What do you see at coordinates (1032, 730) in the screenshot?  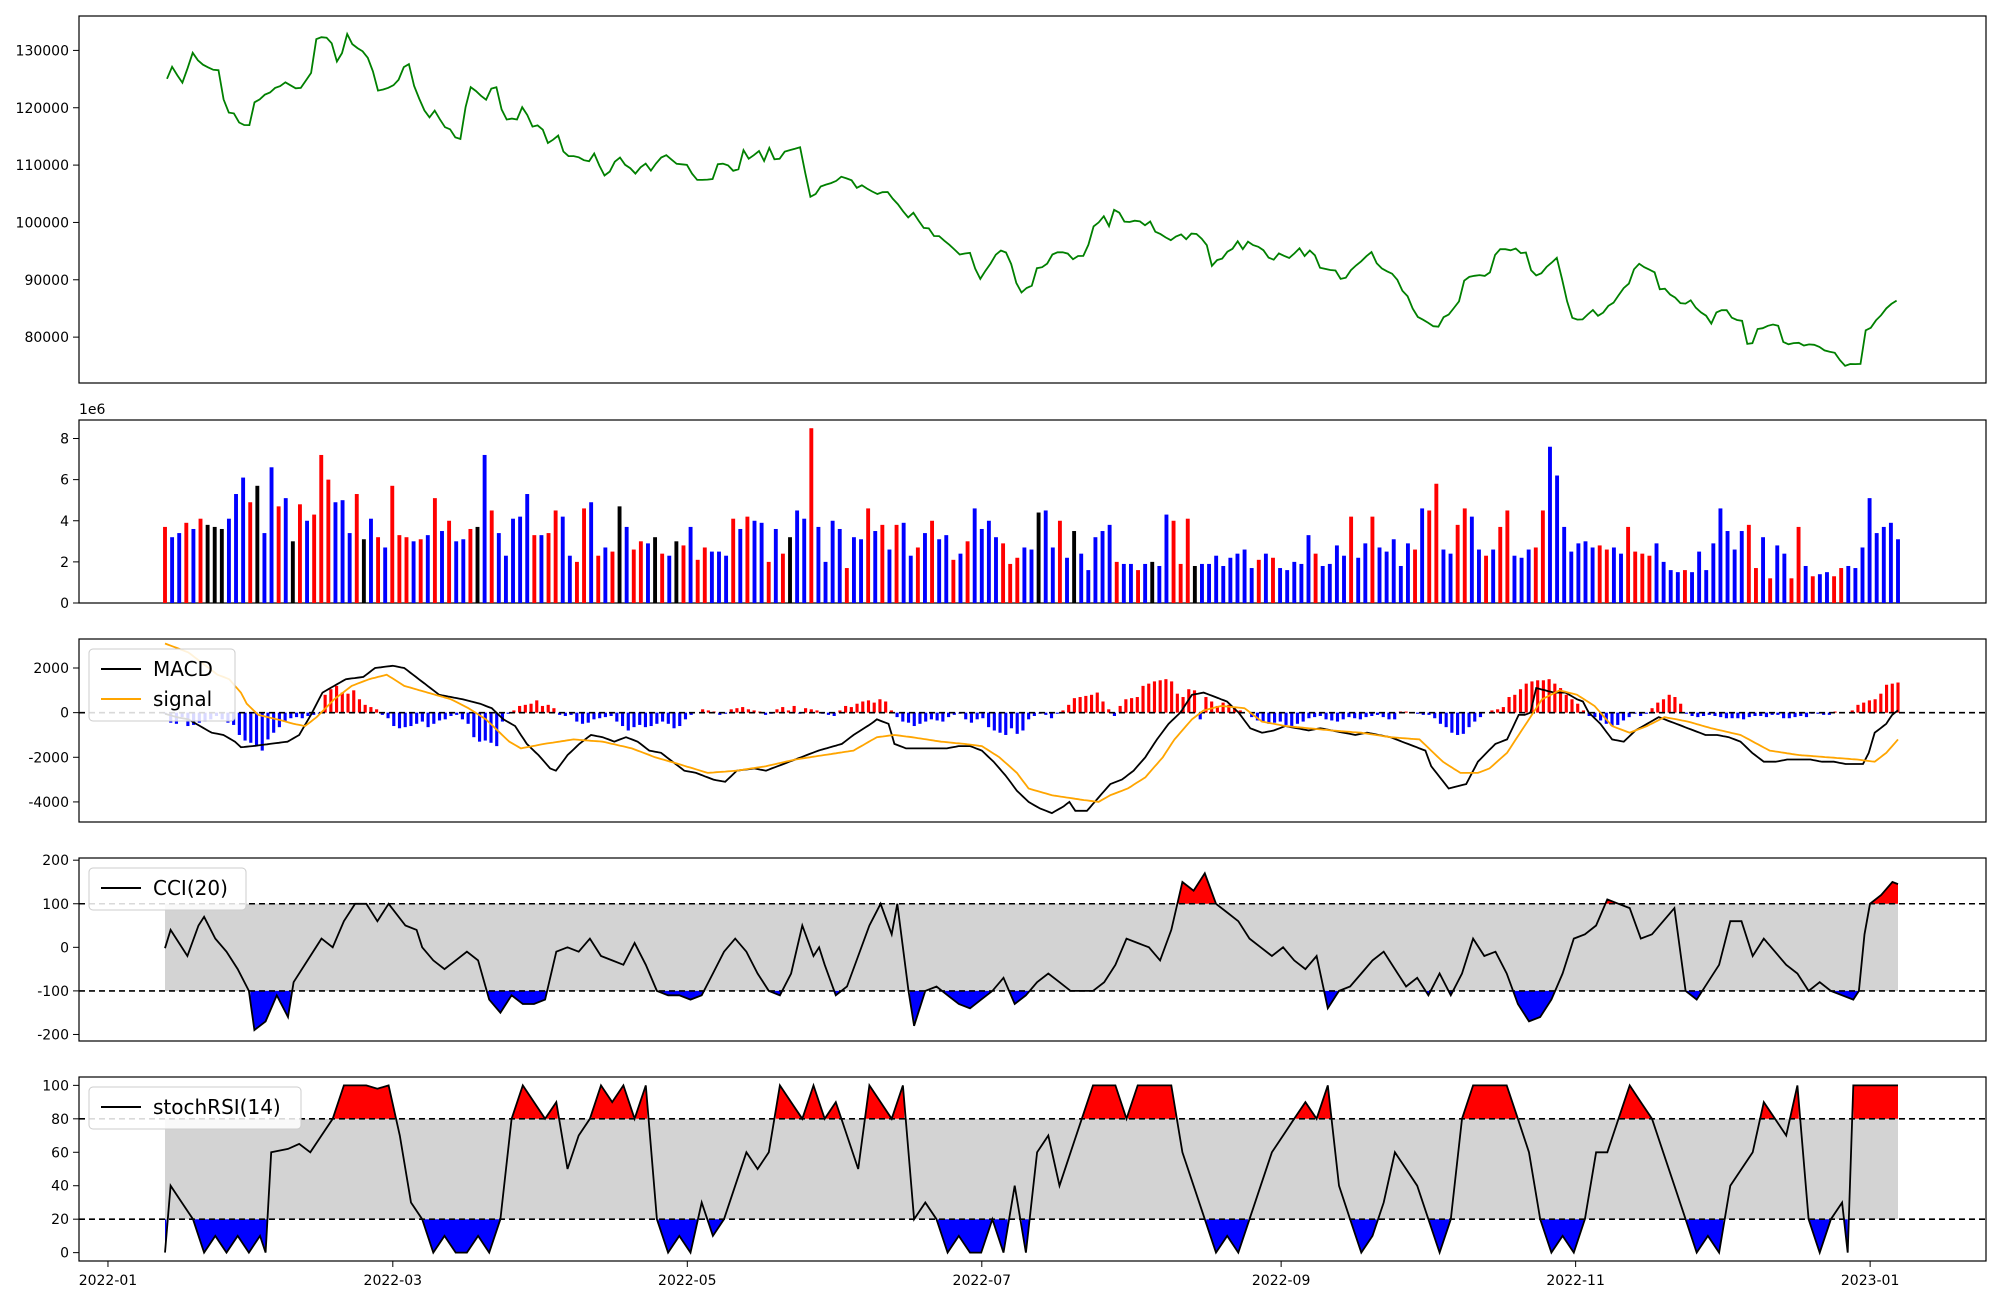 I see `macd-frame` at bounding box center [1032, 730].